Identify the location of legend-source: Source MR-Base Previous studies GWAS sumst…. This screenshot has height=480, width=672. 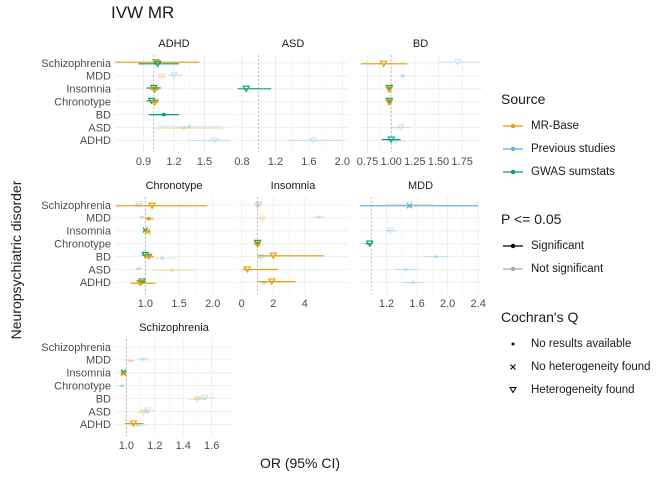
(558, 137).